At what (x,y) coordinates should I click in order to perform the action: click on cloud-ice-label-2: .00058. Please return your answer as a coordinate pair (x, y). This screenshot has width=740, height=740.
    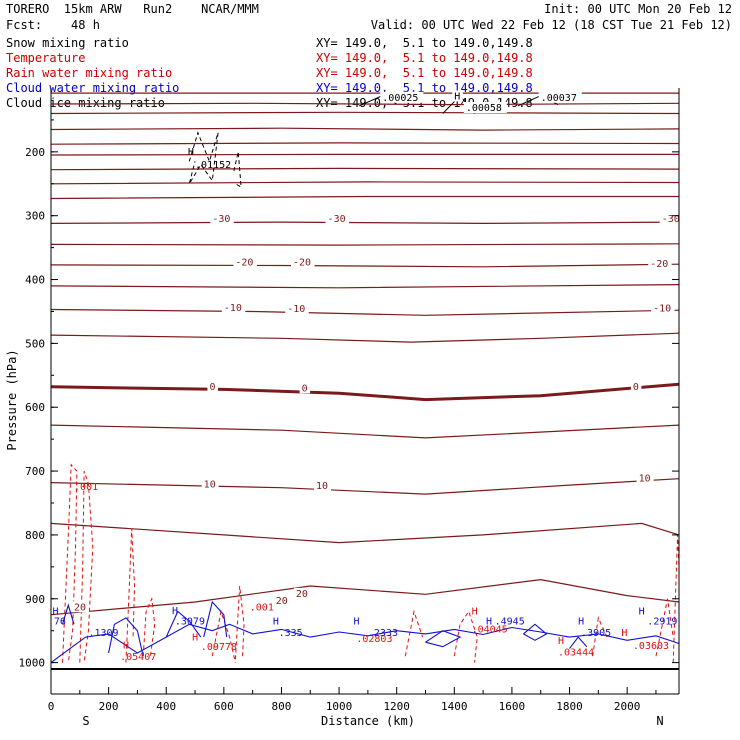
    Looking at the image, I should click on (484, 108).